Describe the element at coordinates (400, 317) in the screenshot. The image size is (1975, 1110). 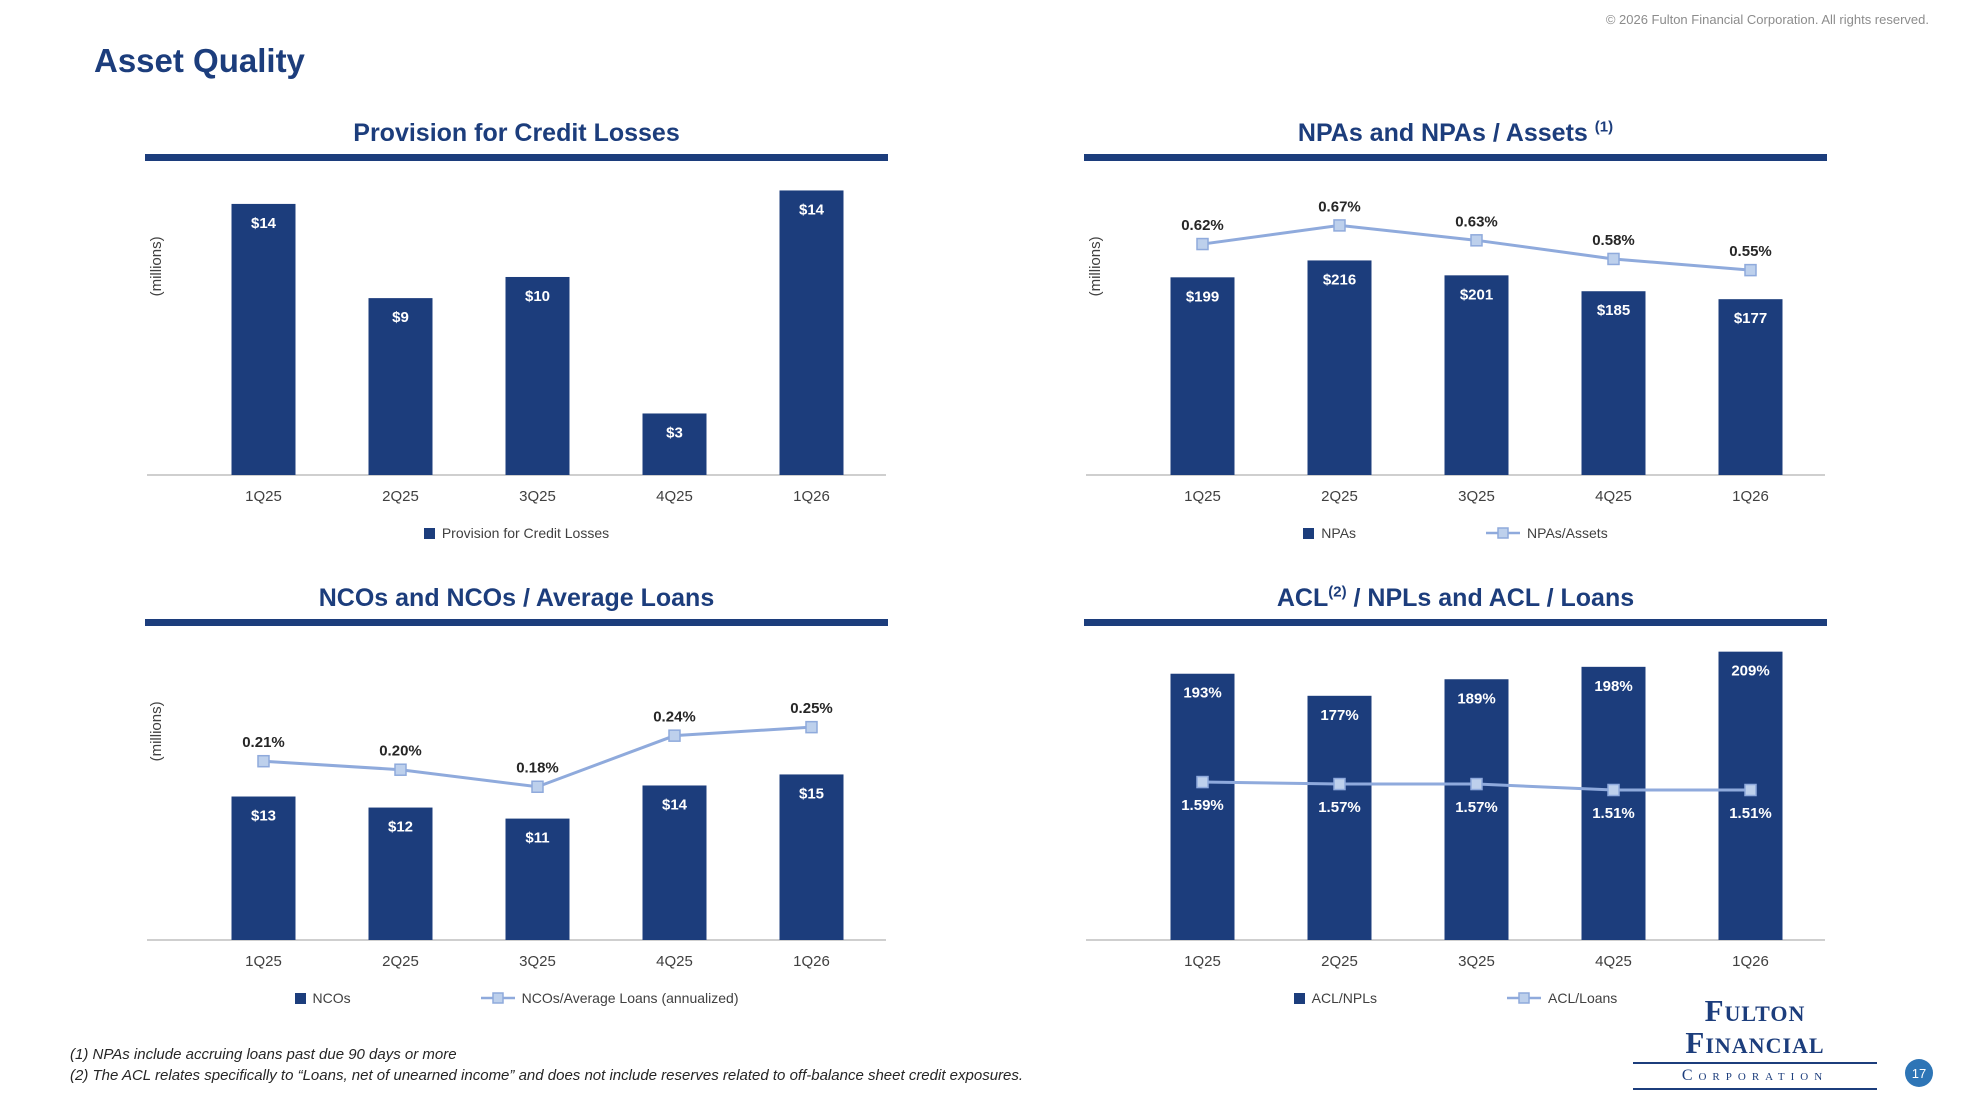
I see `svg-text: $9` at that location.